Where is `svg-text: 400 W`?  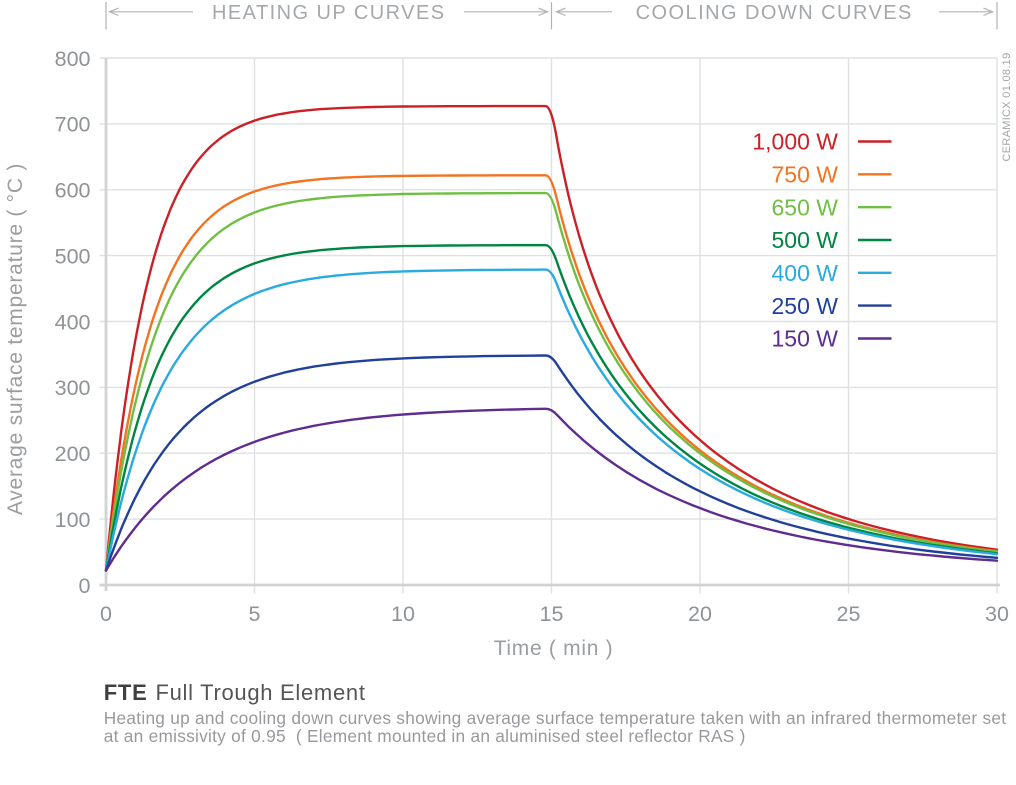 svg-text: 400 W is located at coordinates (805, 273).